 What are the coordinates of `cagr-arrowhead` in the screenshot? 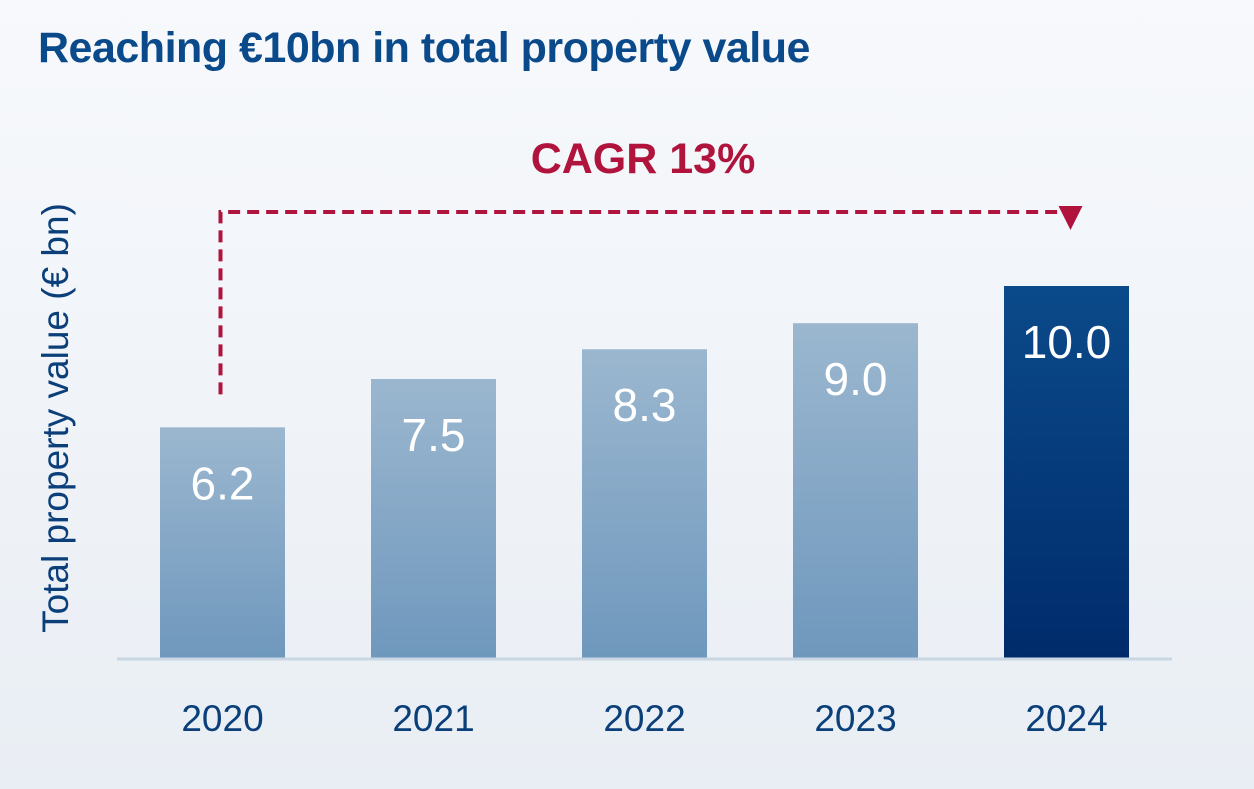 It's located at (1070, 218).